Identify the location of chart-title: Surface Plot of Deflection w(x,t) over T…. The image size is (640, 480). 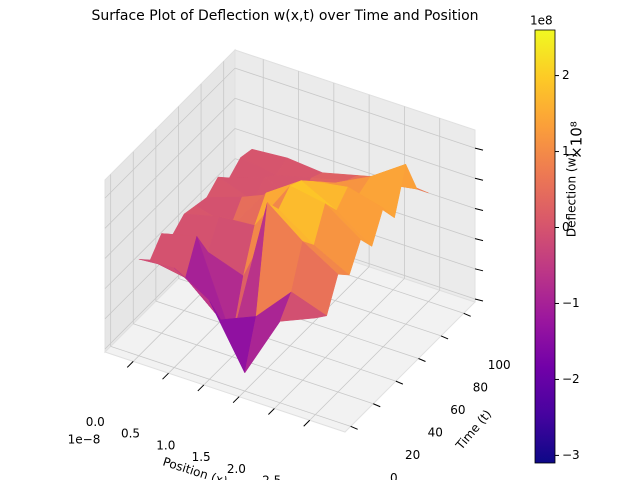
(284, 16).